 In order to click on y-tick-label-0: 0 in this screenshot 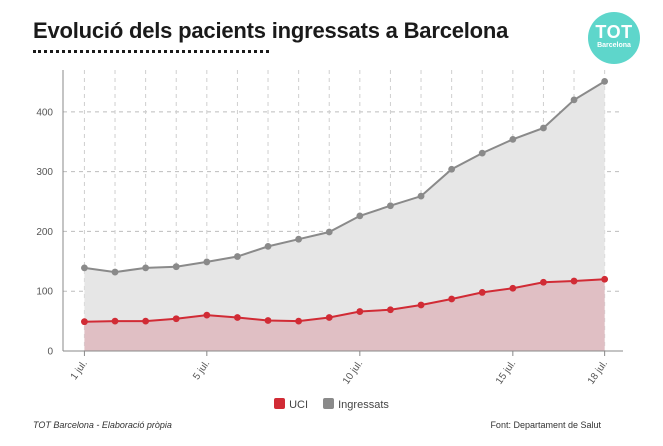, I will do `click(50, 352)`.